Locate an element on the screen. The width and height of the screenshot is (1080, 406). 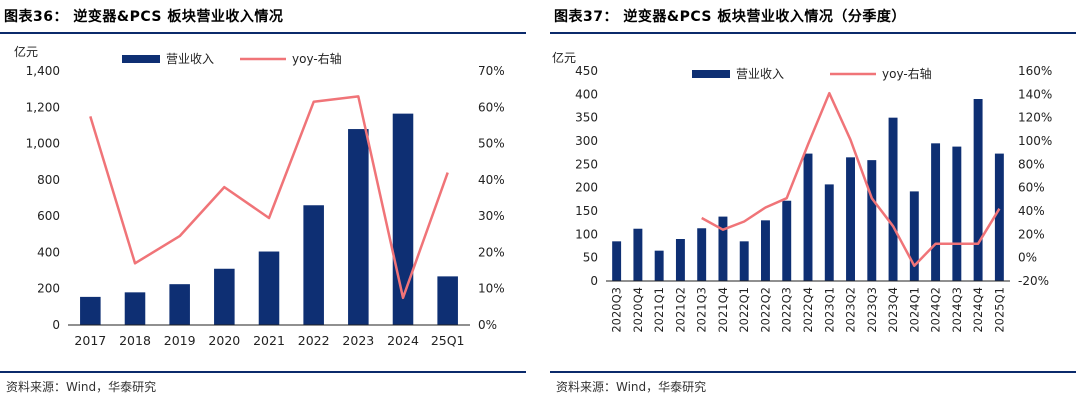
x-tick-label: 2025Q1 is located at coordinates (999, 310).